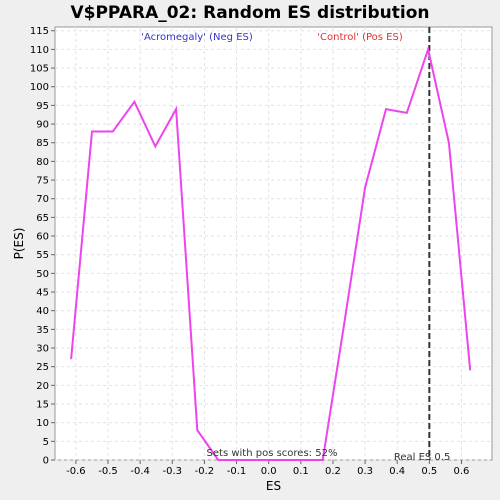 The height and width of the screenshot is (500, 500). Describe the element at coordinates (46, 461) in the screenshot. I see `y-tick-label: 0` at that location.